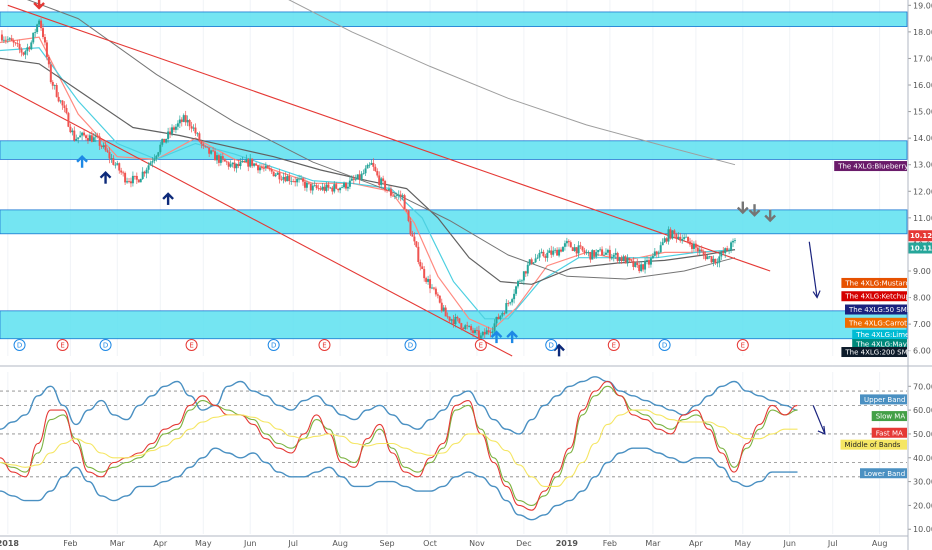 This screenshot has height=550, width=932. I want to click on indicator-label: The 4XLG:Mayo, so click(883, 345).